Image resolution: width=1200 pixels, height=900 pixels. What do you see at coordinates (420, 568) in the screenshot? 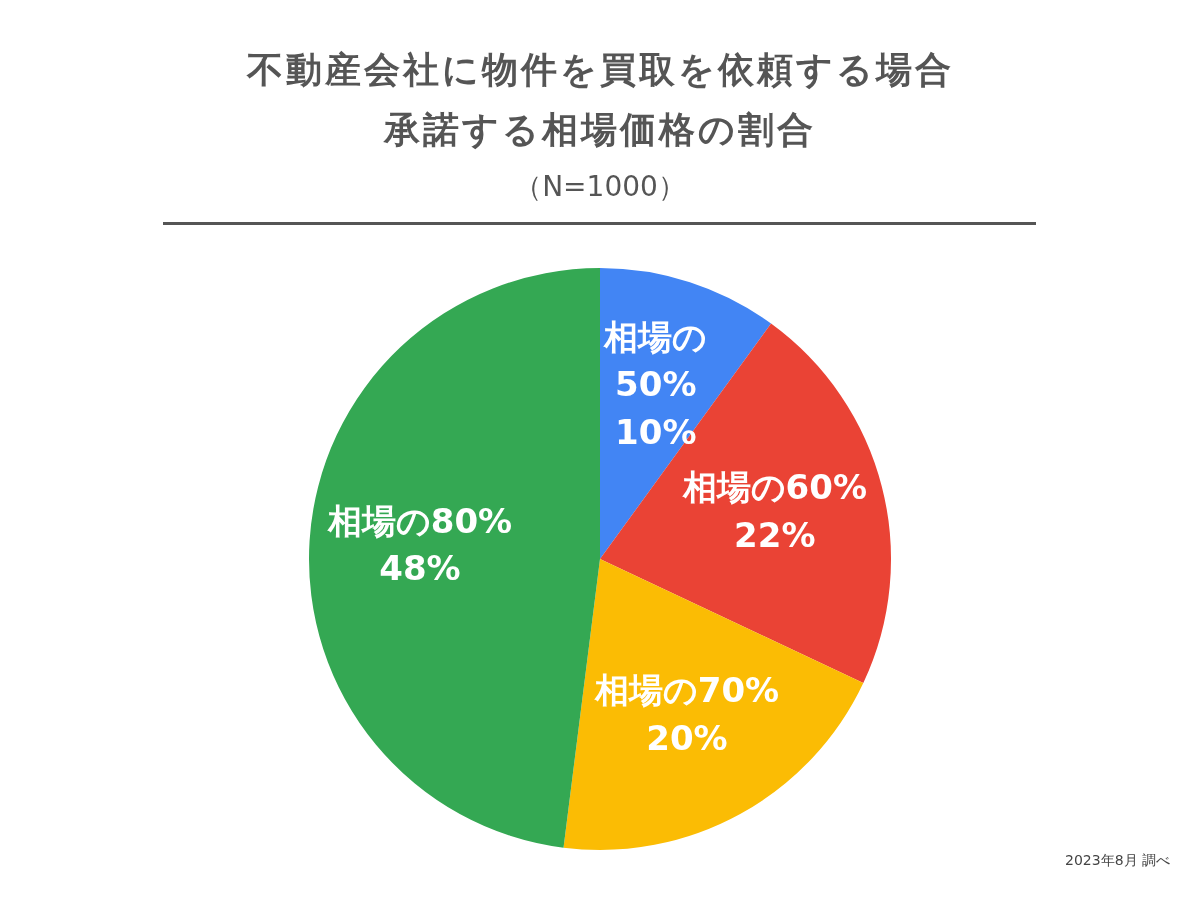
I see `data-label: 48%` at bounding box center [420, 568].